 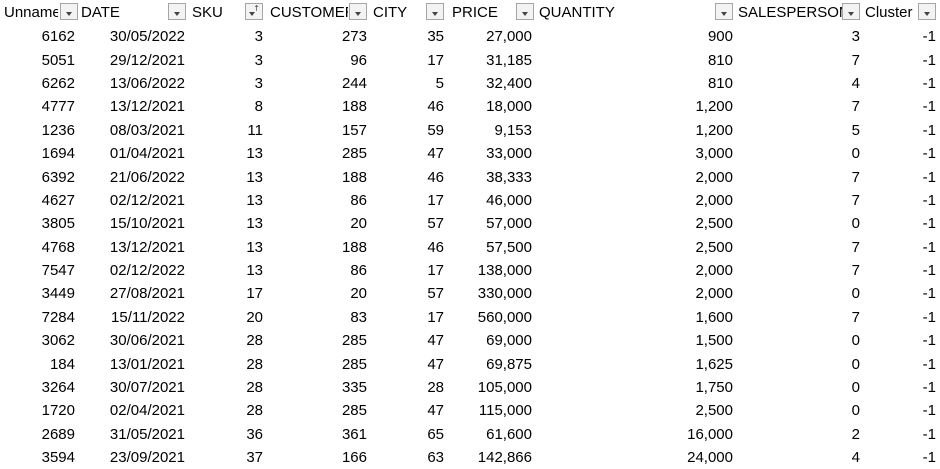 What do you see at coordinates (58, 247) in the screenshot?
I see `cell-unnamed: 4768` at bounding box center [58, 247].